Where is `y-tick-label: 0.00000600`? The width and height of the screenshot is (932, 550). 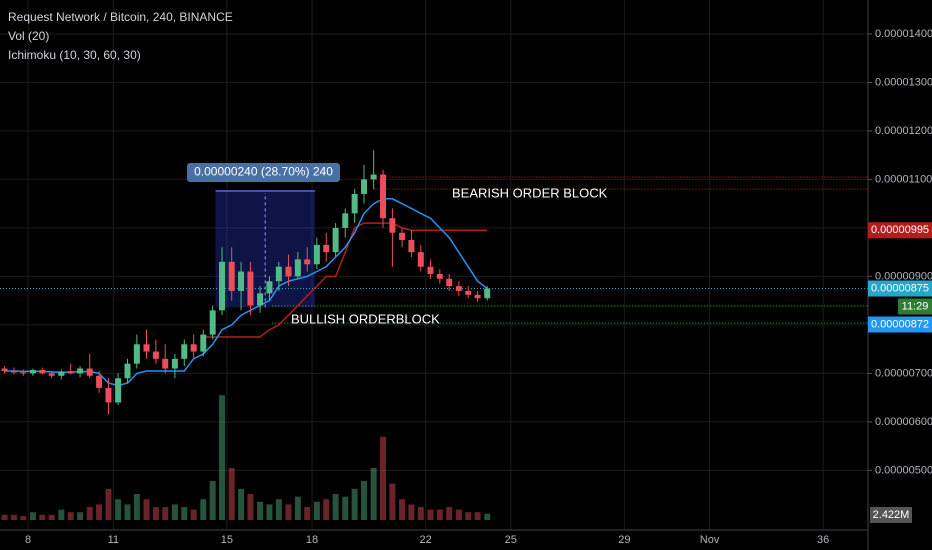 y-tick-label: 0.00000600 is located at coordinates (903, 422).